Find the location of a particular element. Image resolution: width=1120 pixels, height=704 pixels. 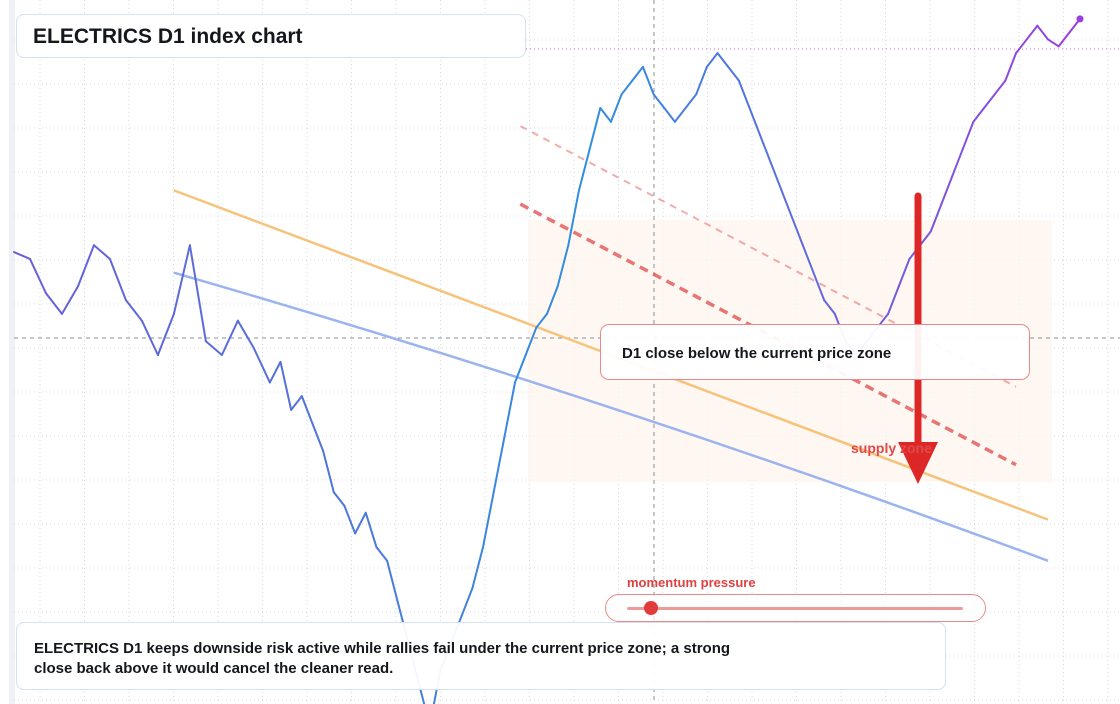

momentum-gauge is located at coordinates (795, 608).